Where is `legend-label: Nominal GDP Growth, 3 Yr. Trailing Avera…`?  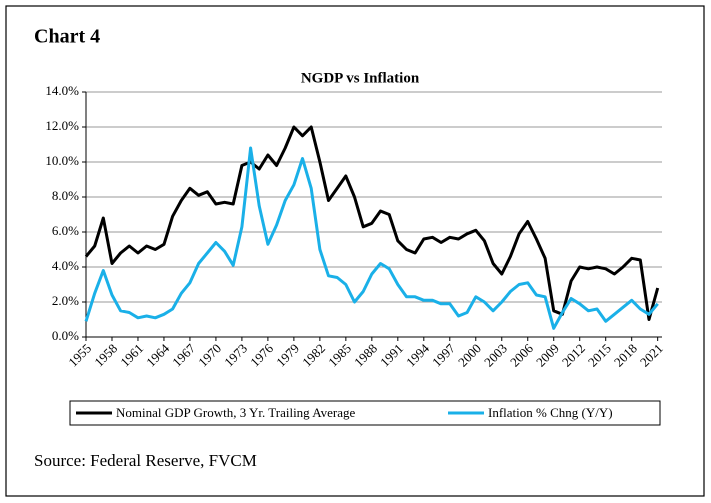
legend-label: Nominal GDP Growth, 3 Yr. Trailing Avera… is located at coordinates (236, 412).